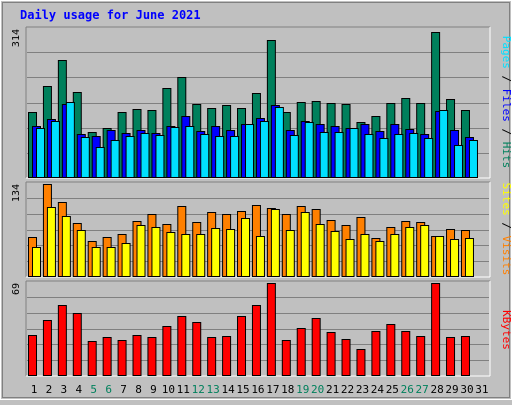 This screenshot has width=512, height=405. What do you see at coordinates (317, 389) in the screenshot?
I see `x-tick-label: 20` at bounding box center [317, 389].